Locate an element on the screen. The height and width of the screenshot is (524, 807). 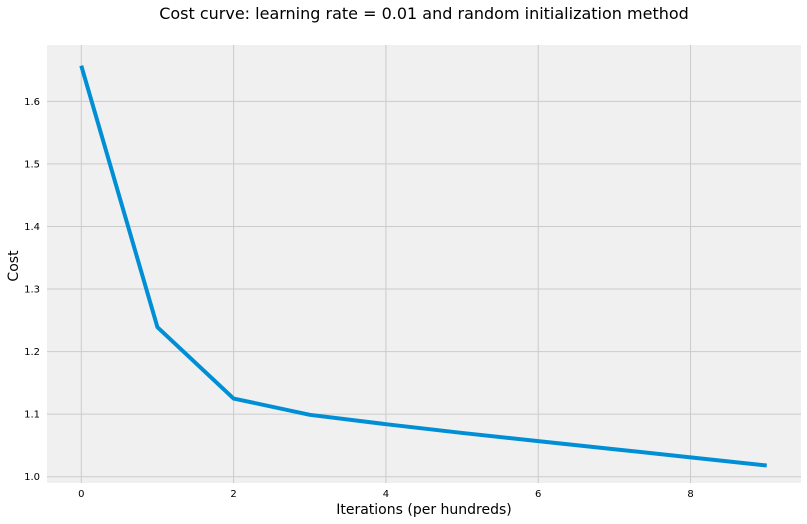
y-tick-label: 1.3 is located at coordinates (32, 290).